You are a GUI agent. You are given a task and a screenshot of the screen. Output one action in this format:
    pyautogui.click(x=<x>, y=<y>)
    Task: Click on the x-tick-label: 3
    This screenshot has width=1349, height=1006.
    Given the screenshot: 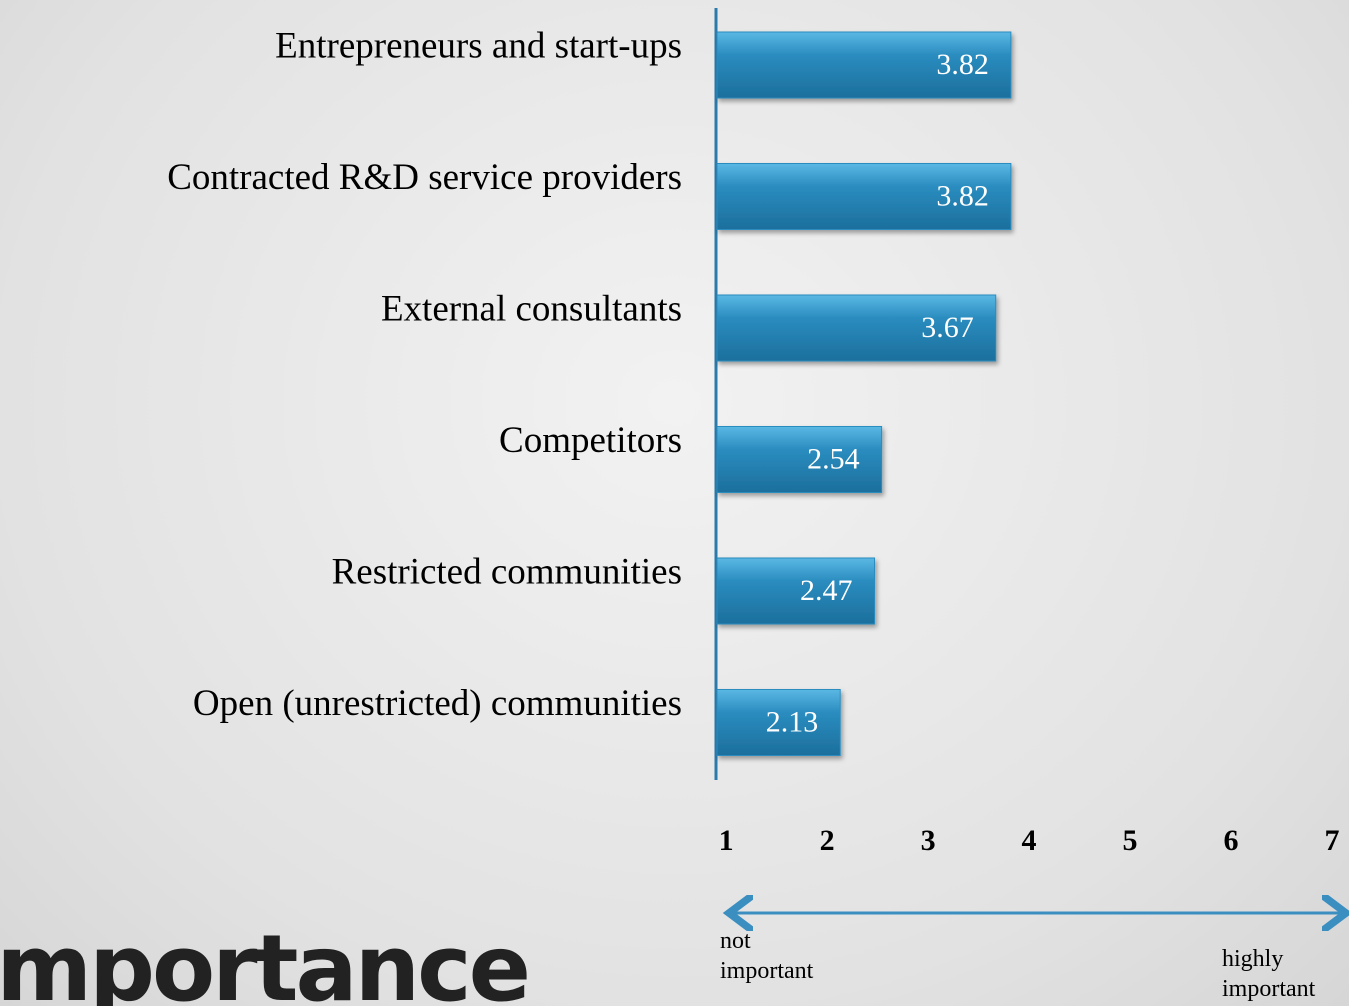 What is the action you would take?
    pyautogui.click(x=928, y=840)
    